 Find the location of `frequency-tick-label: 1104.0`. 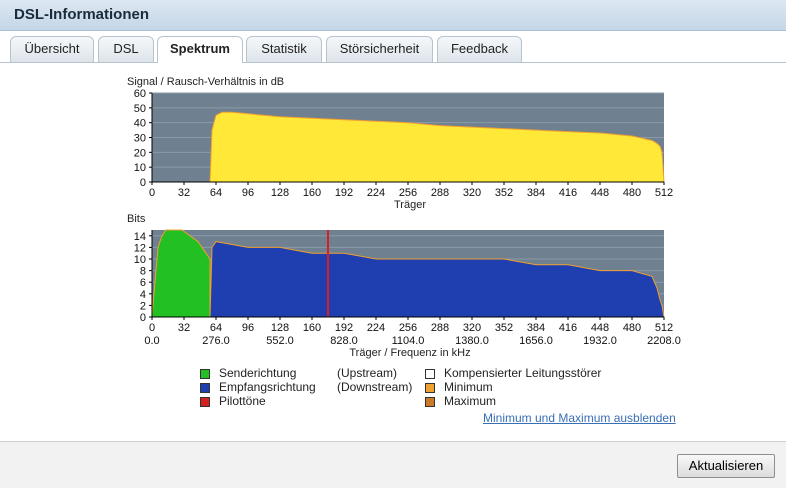

frequency-tick-label: 1104.0 is located at coordinates (408, 341).